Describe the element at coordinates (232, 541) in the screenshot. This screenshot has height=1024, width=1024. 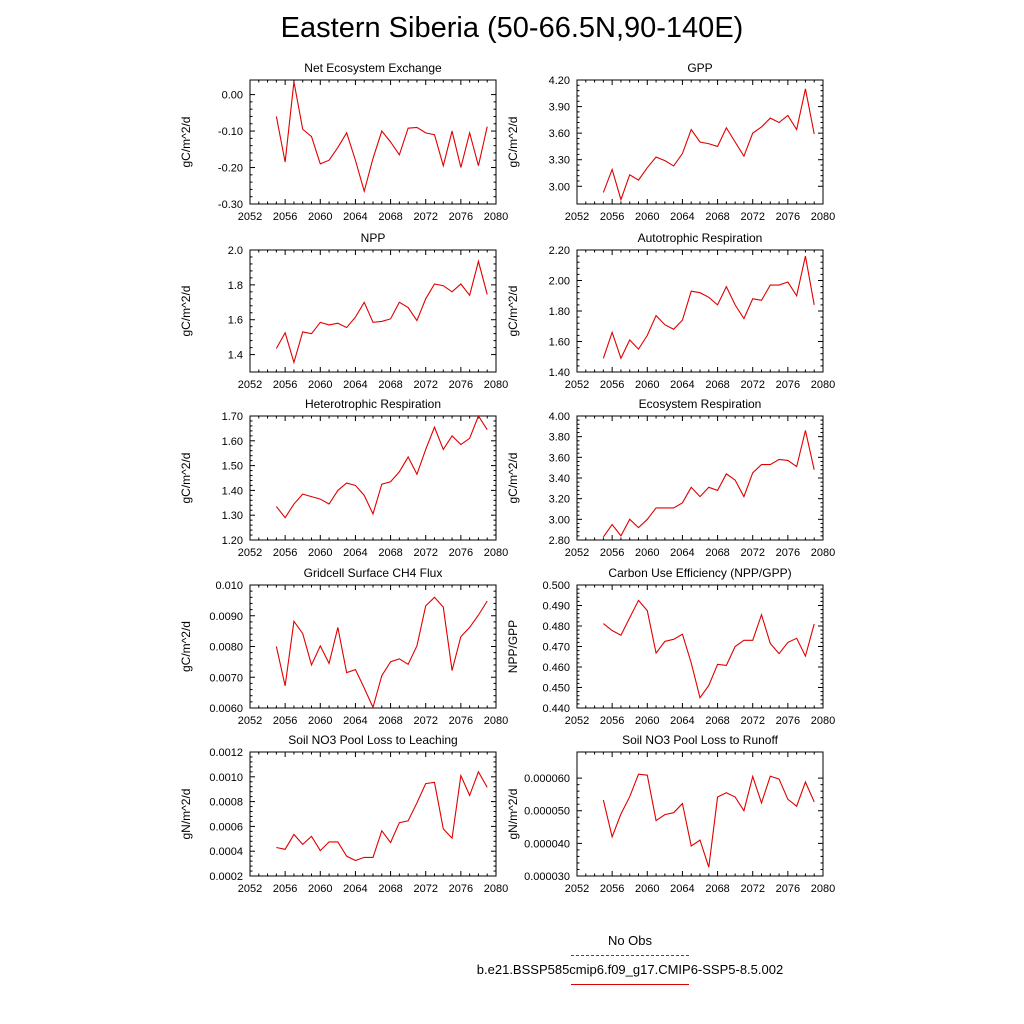
I see `y-tick-label: 1.20` at that location.